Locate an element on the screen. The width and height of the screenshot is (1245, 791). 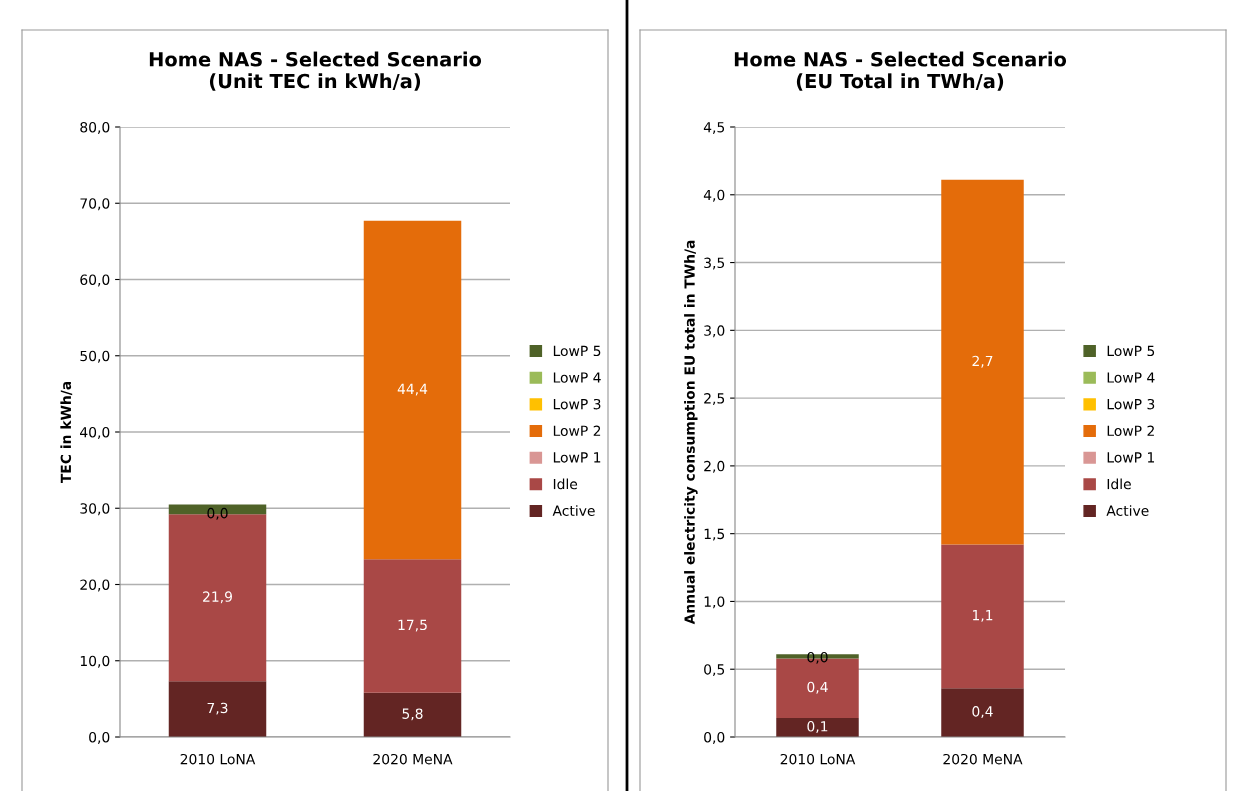
y-tick-label: 10,0 is located at coordinates (95, 661).